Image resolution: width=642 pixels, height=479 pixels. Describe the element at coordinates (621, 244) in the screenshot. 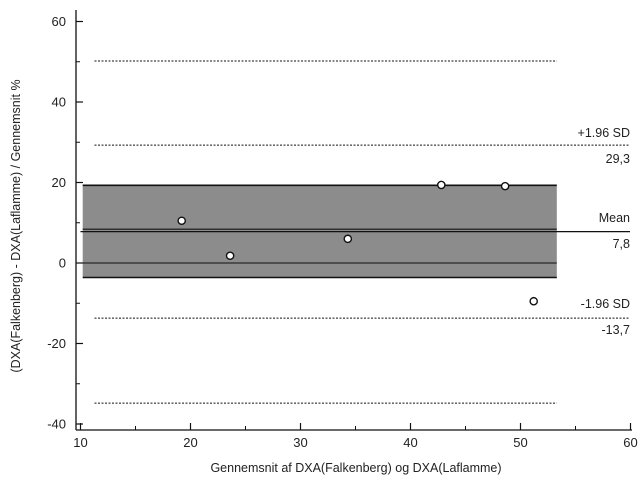

I see `mean-value-label: 7,8` at that location.